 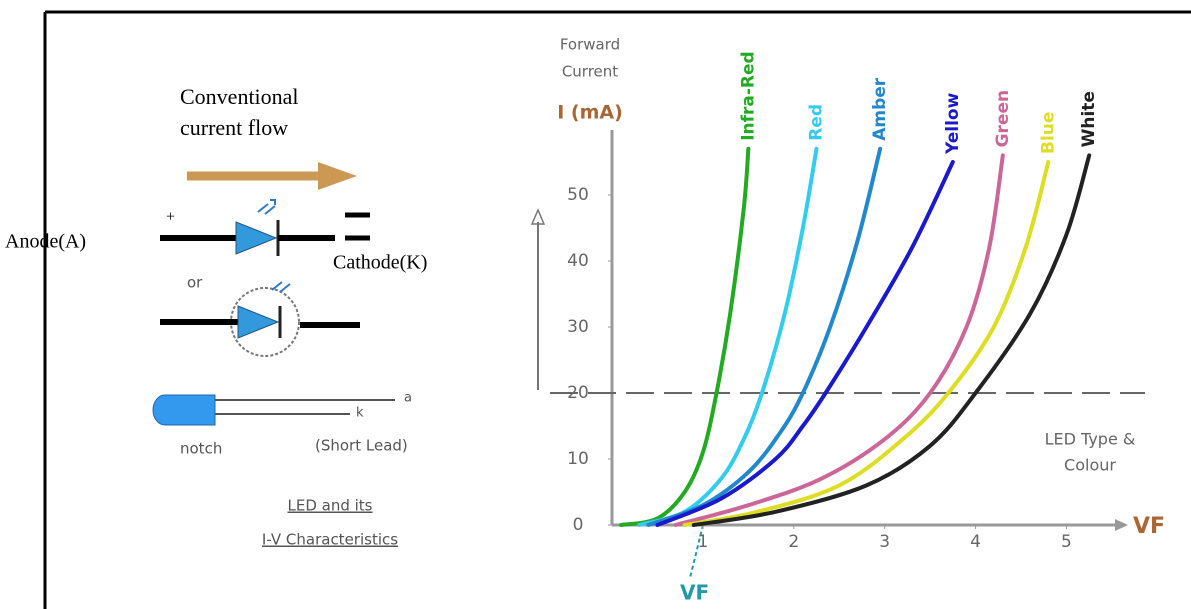 I want to click on direction-arrow-head, so click(x=538, y=216).